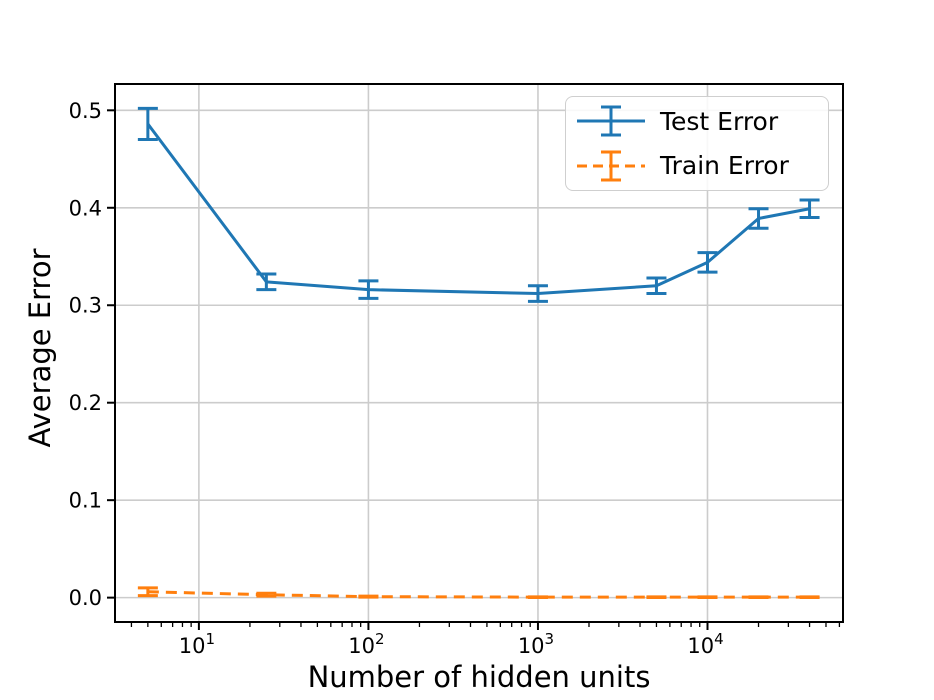  I want to click on y-axis-label: Average Error, so click(40, 348).